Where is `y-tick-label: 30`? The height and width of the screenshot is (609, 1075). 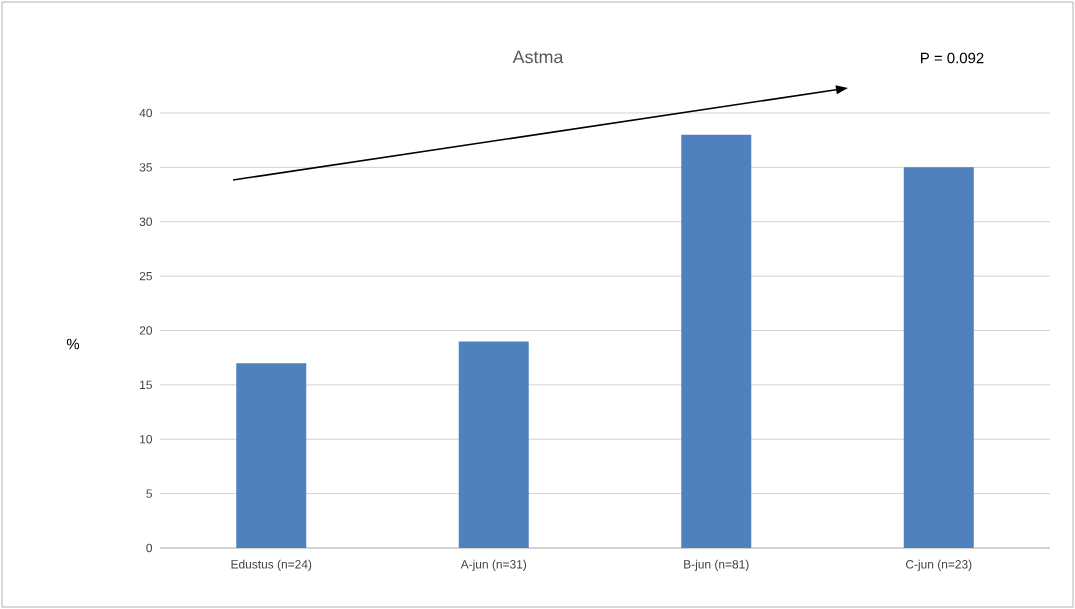
y-tick-label: 30 is located at coordinates (146, 221).